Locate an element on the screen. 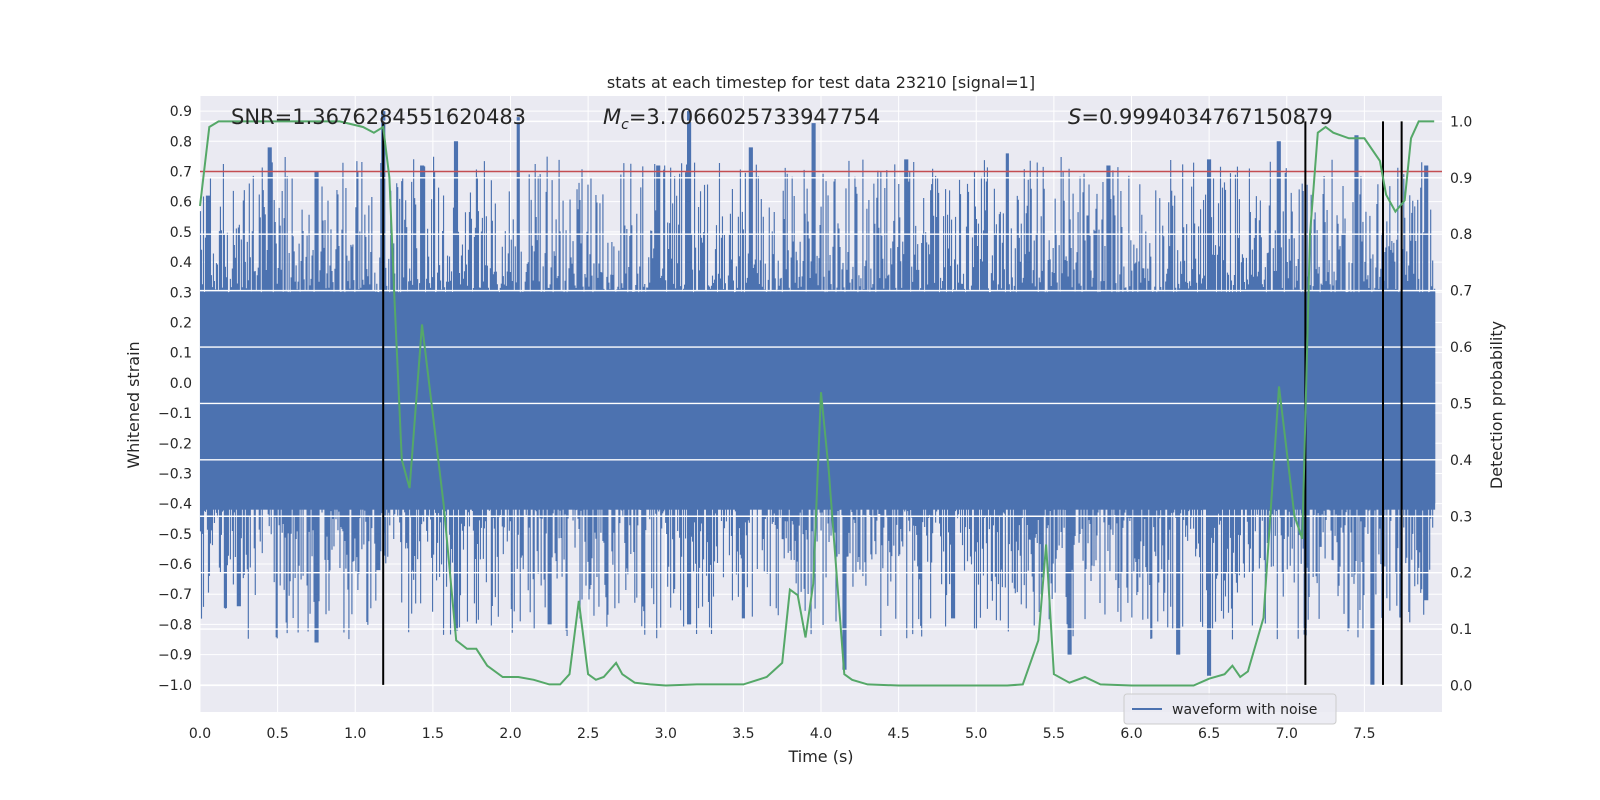 The width and height of the screenshot is (1600, 800). y-tick-label: 0.9 is located at coordinates (181, 112).